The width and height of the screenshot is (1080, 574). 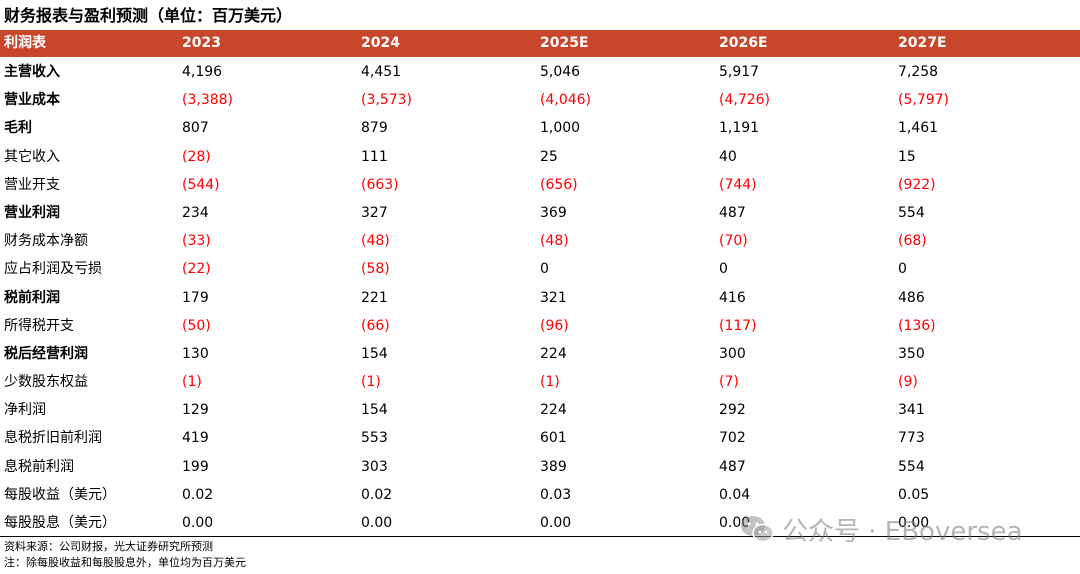 I want to click on row-label: 财务成本净额, so click(x=46, y=241).